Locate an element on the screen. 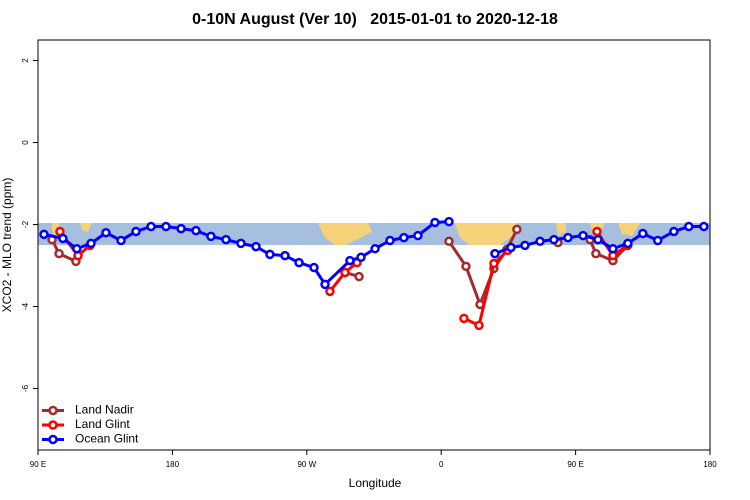 This screenshot has width=750, height=500. y-axis-label: XCO2 - MLO trend (ppm) is located at coordinates (7, 245).